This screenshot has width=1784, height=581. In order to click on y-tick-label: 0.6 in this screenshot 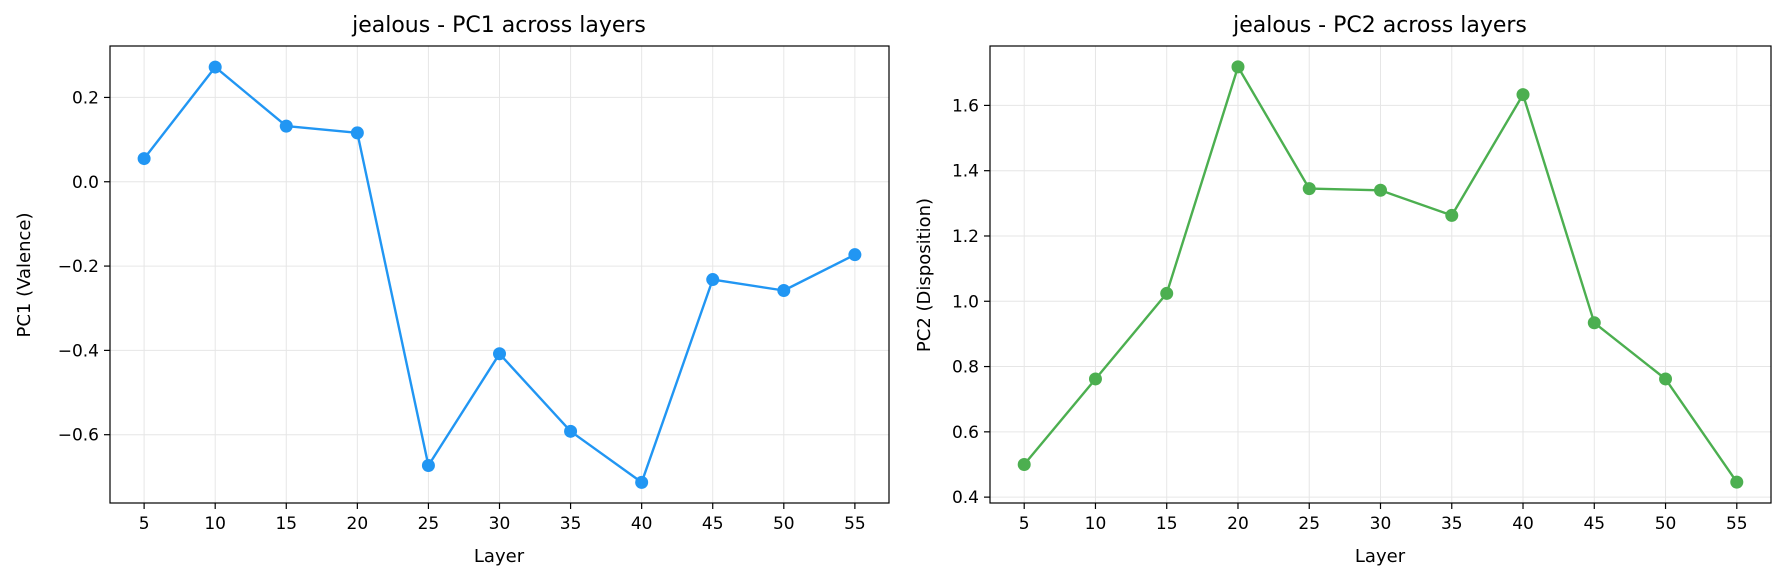, I will do `click(965, 433)`.